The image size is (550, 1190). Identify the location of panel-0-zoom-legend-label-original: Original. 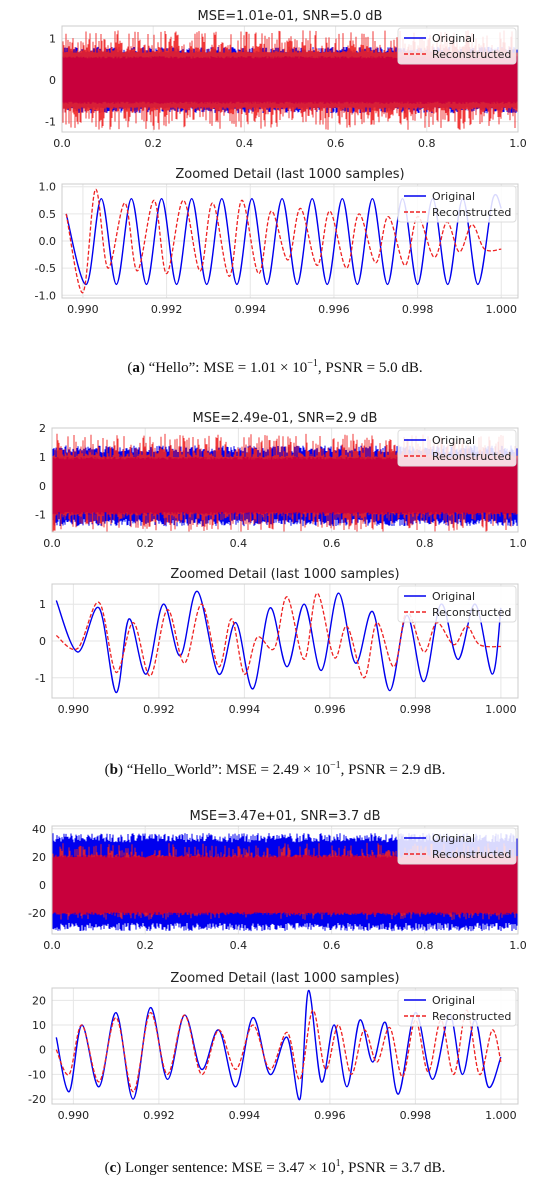
(453, 196).